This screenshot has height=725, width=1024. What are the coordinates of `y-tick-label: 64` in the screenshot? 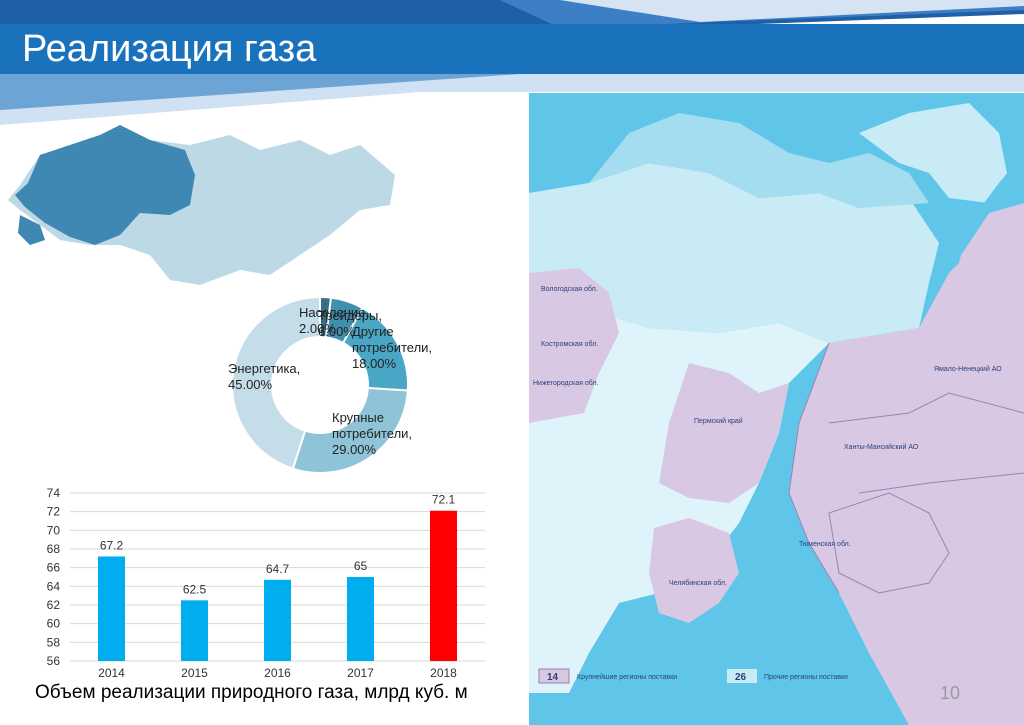 It's located at (54, 586).